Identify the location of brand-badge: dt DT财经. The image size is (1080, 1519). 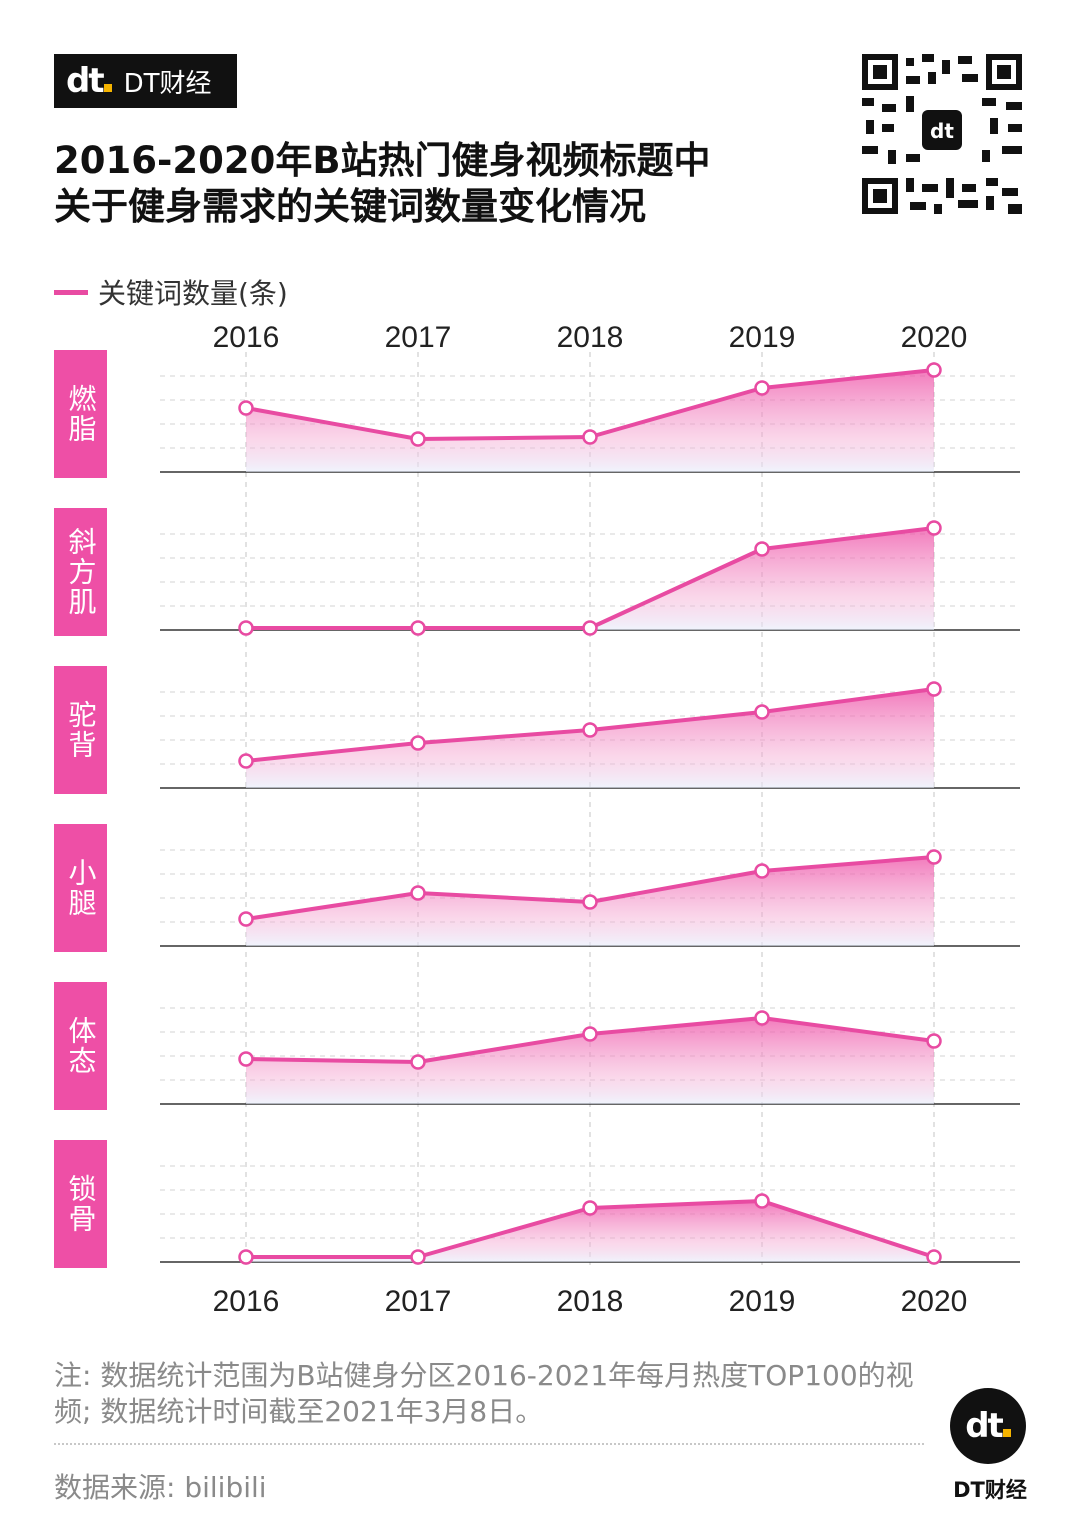
(145, 81).